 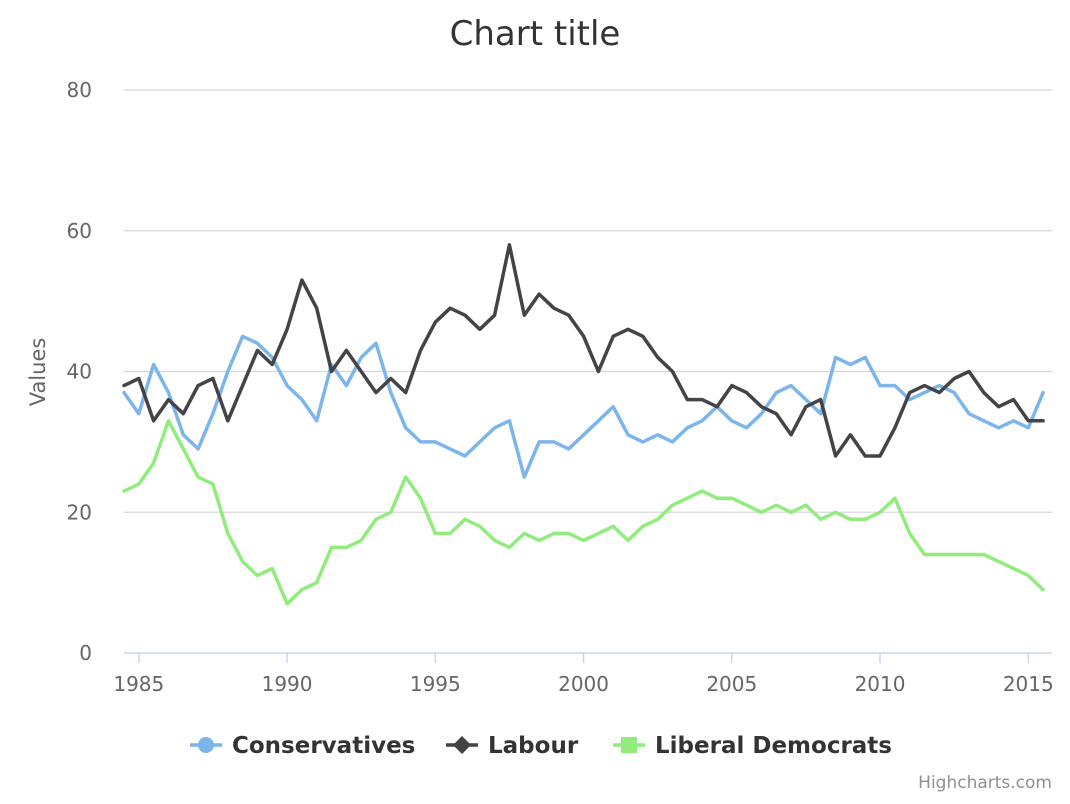 What do you see at coordinates (79, 512) in the screenshot?
I see `y-tick-label: 20` at bounding box center [79, 512].